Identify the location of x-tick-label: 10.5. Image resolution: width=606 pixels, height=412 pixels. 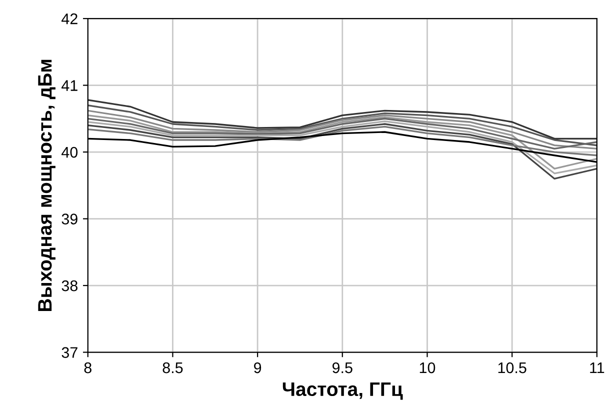
(512, 368).